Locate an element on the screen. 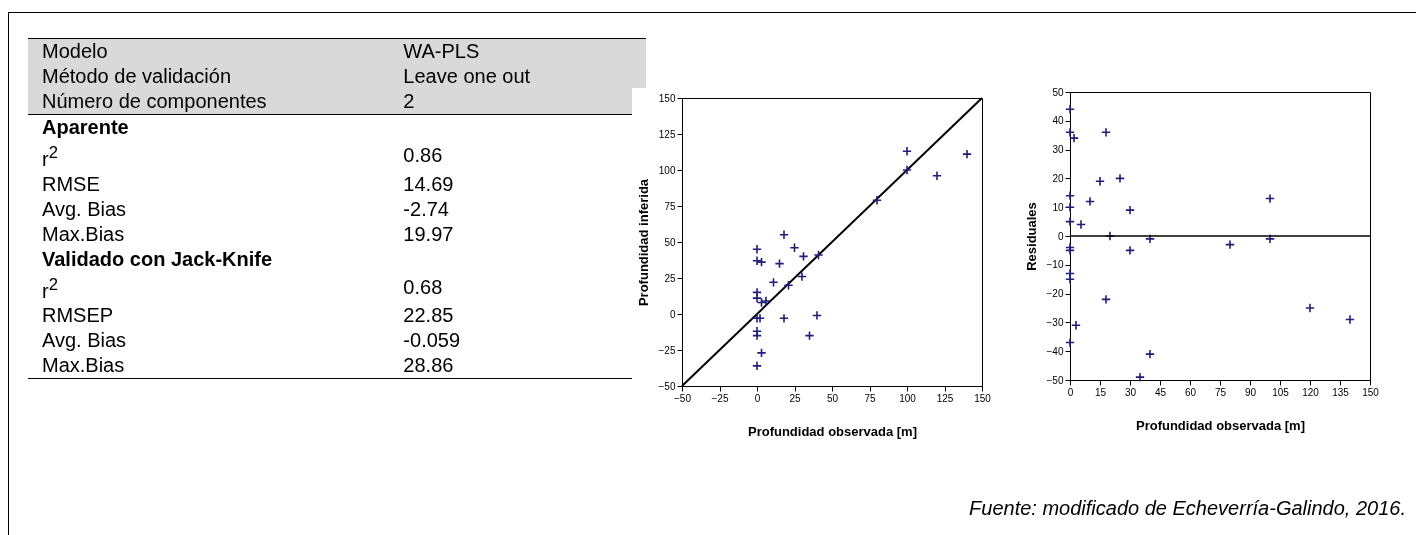 This screenshot has height=535, width=1416. text: WA-PLS is located at coordinates (441, 51).